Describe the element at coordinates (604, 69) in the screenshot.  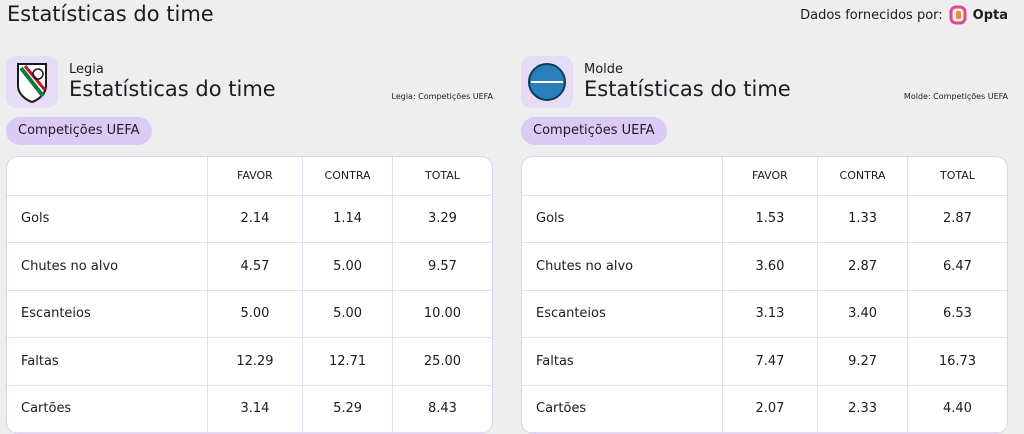
I see `team-name: Molde` at that location.